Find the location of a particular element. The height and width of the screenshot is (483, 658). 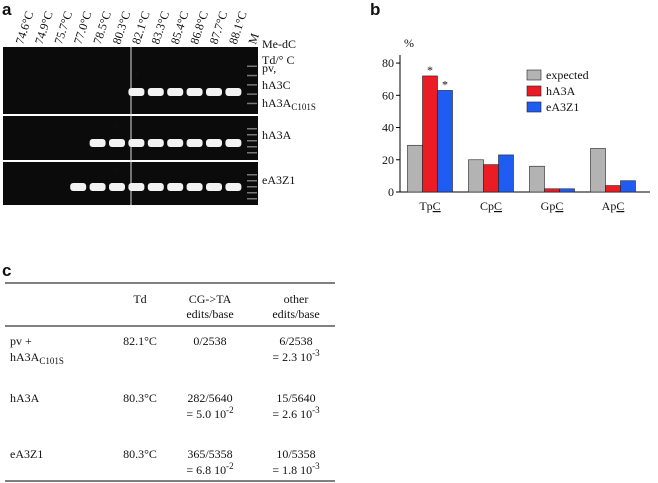

cell-text: 10/5358 is located at coordinates (295, 454).